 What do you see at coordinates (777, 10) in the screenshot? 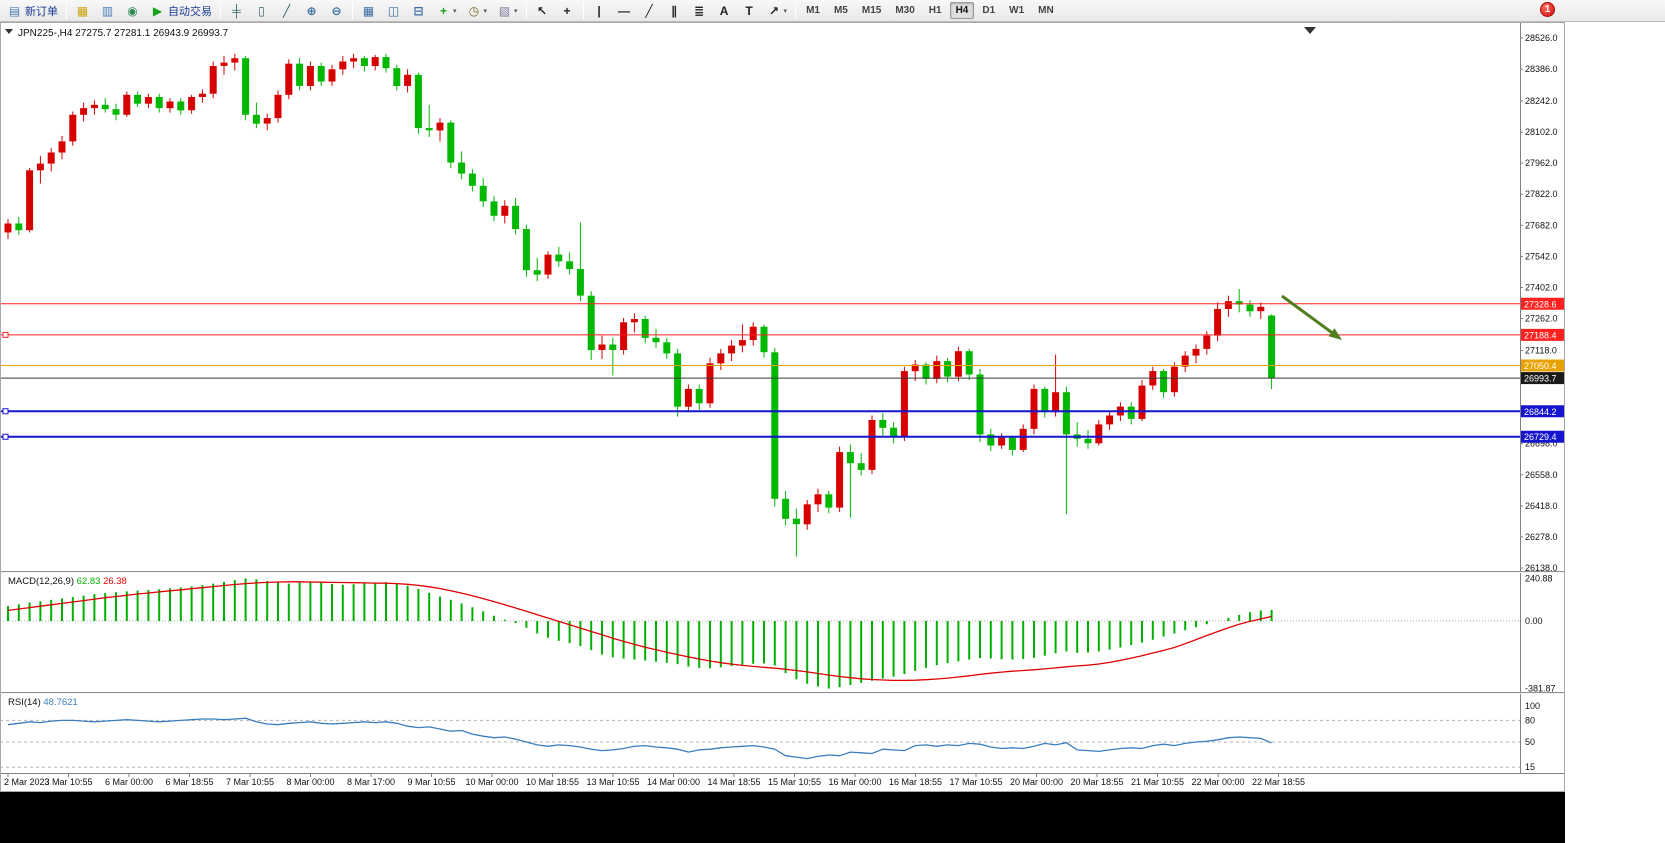
I see `arrows-button: ↗ ▾` at bounding box center [777, 10].